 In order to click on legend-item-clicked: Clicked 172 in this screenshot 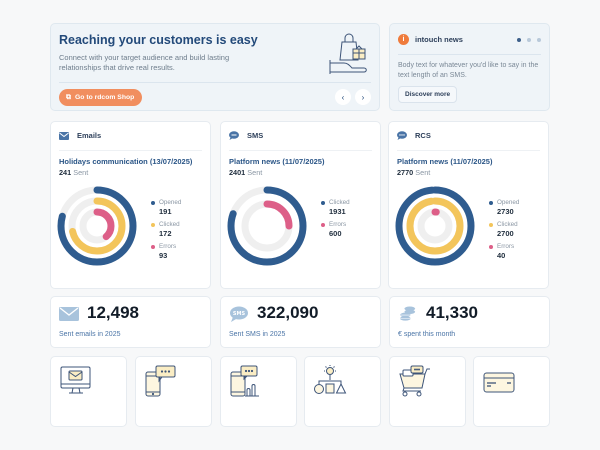, I will do `click(166, 229)`.